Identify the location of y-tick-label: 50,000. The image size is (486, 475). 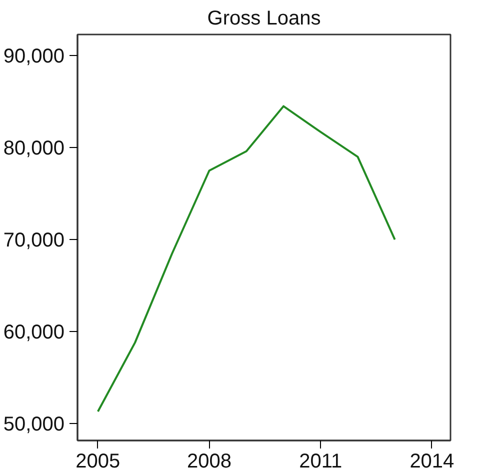
(33, 424).